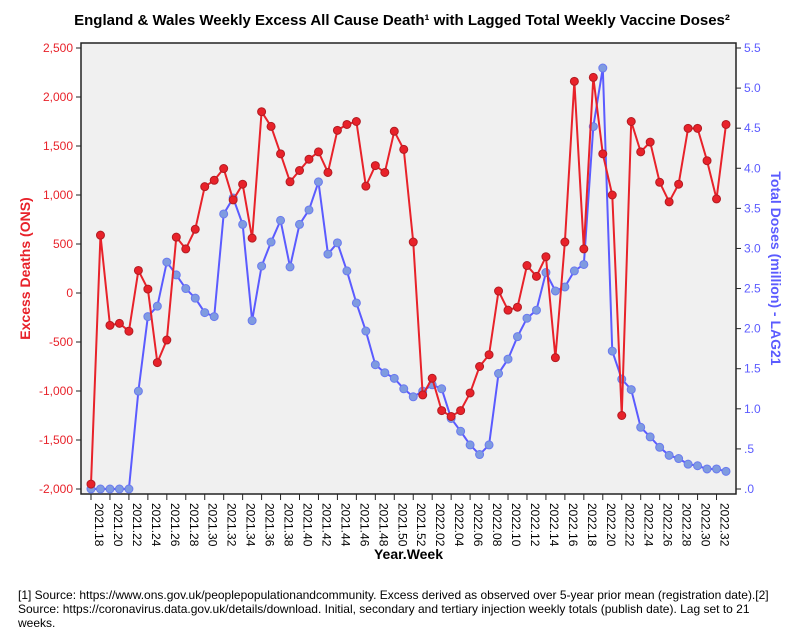  Describe the element at coordinates (58, 195) in the screenshot. I see `y-tick-label: 1,000` at that location.